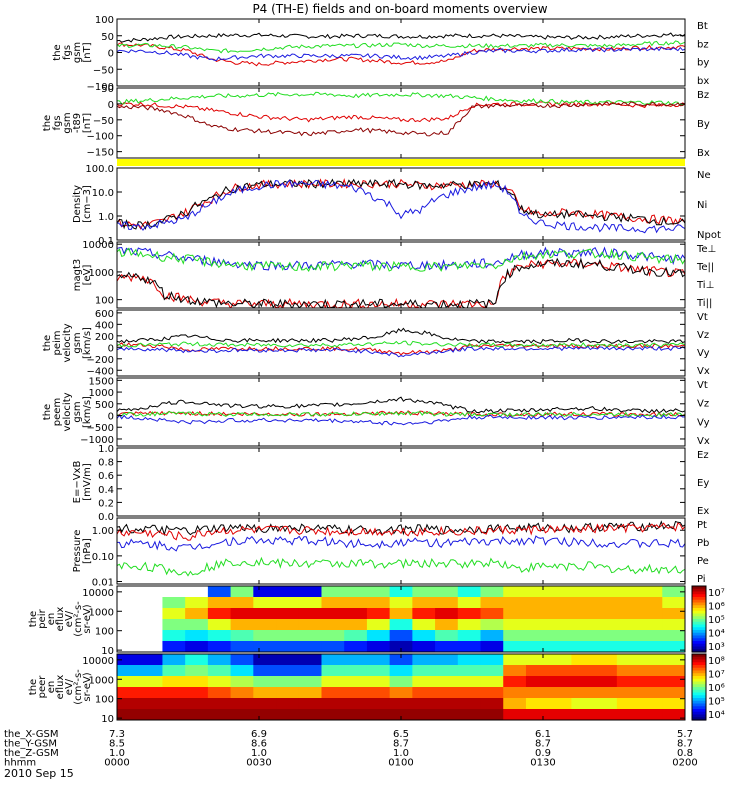 The image size is (750, 800). I want to click on legend-e-vxb: Ez Ey Ex, so click(703, 483).